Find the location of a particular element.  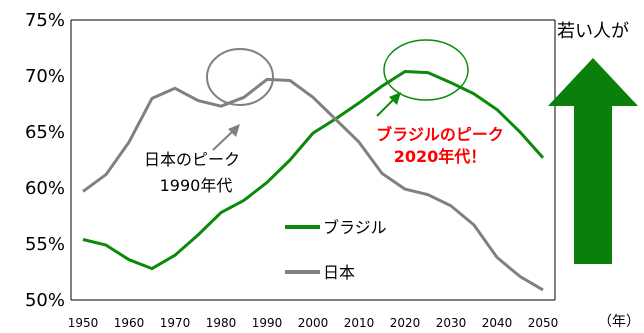

x-tick-label: 1980 is located at coordinates (221, 323).